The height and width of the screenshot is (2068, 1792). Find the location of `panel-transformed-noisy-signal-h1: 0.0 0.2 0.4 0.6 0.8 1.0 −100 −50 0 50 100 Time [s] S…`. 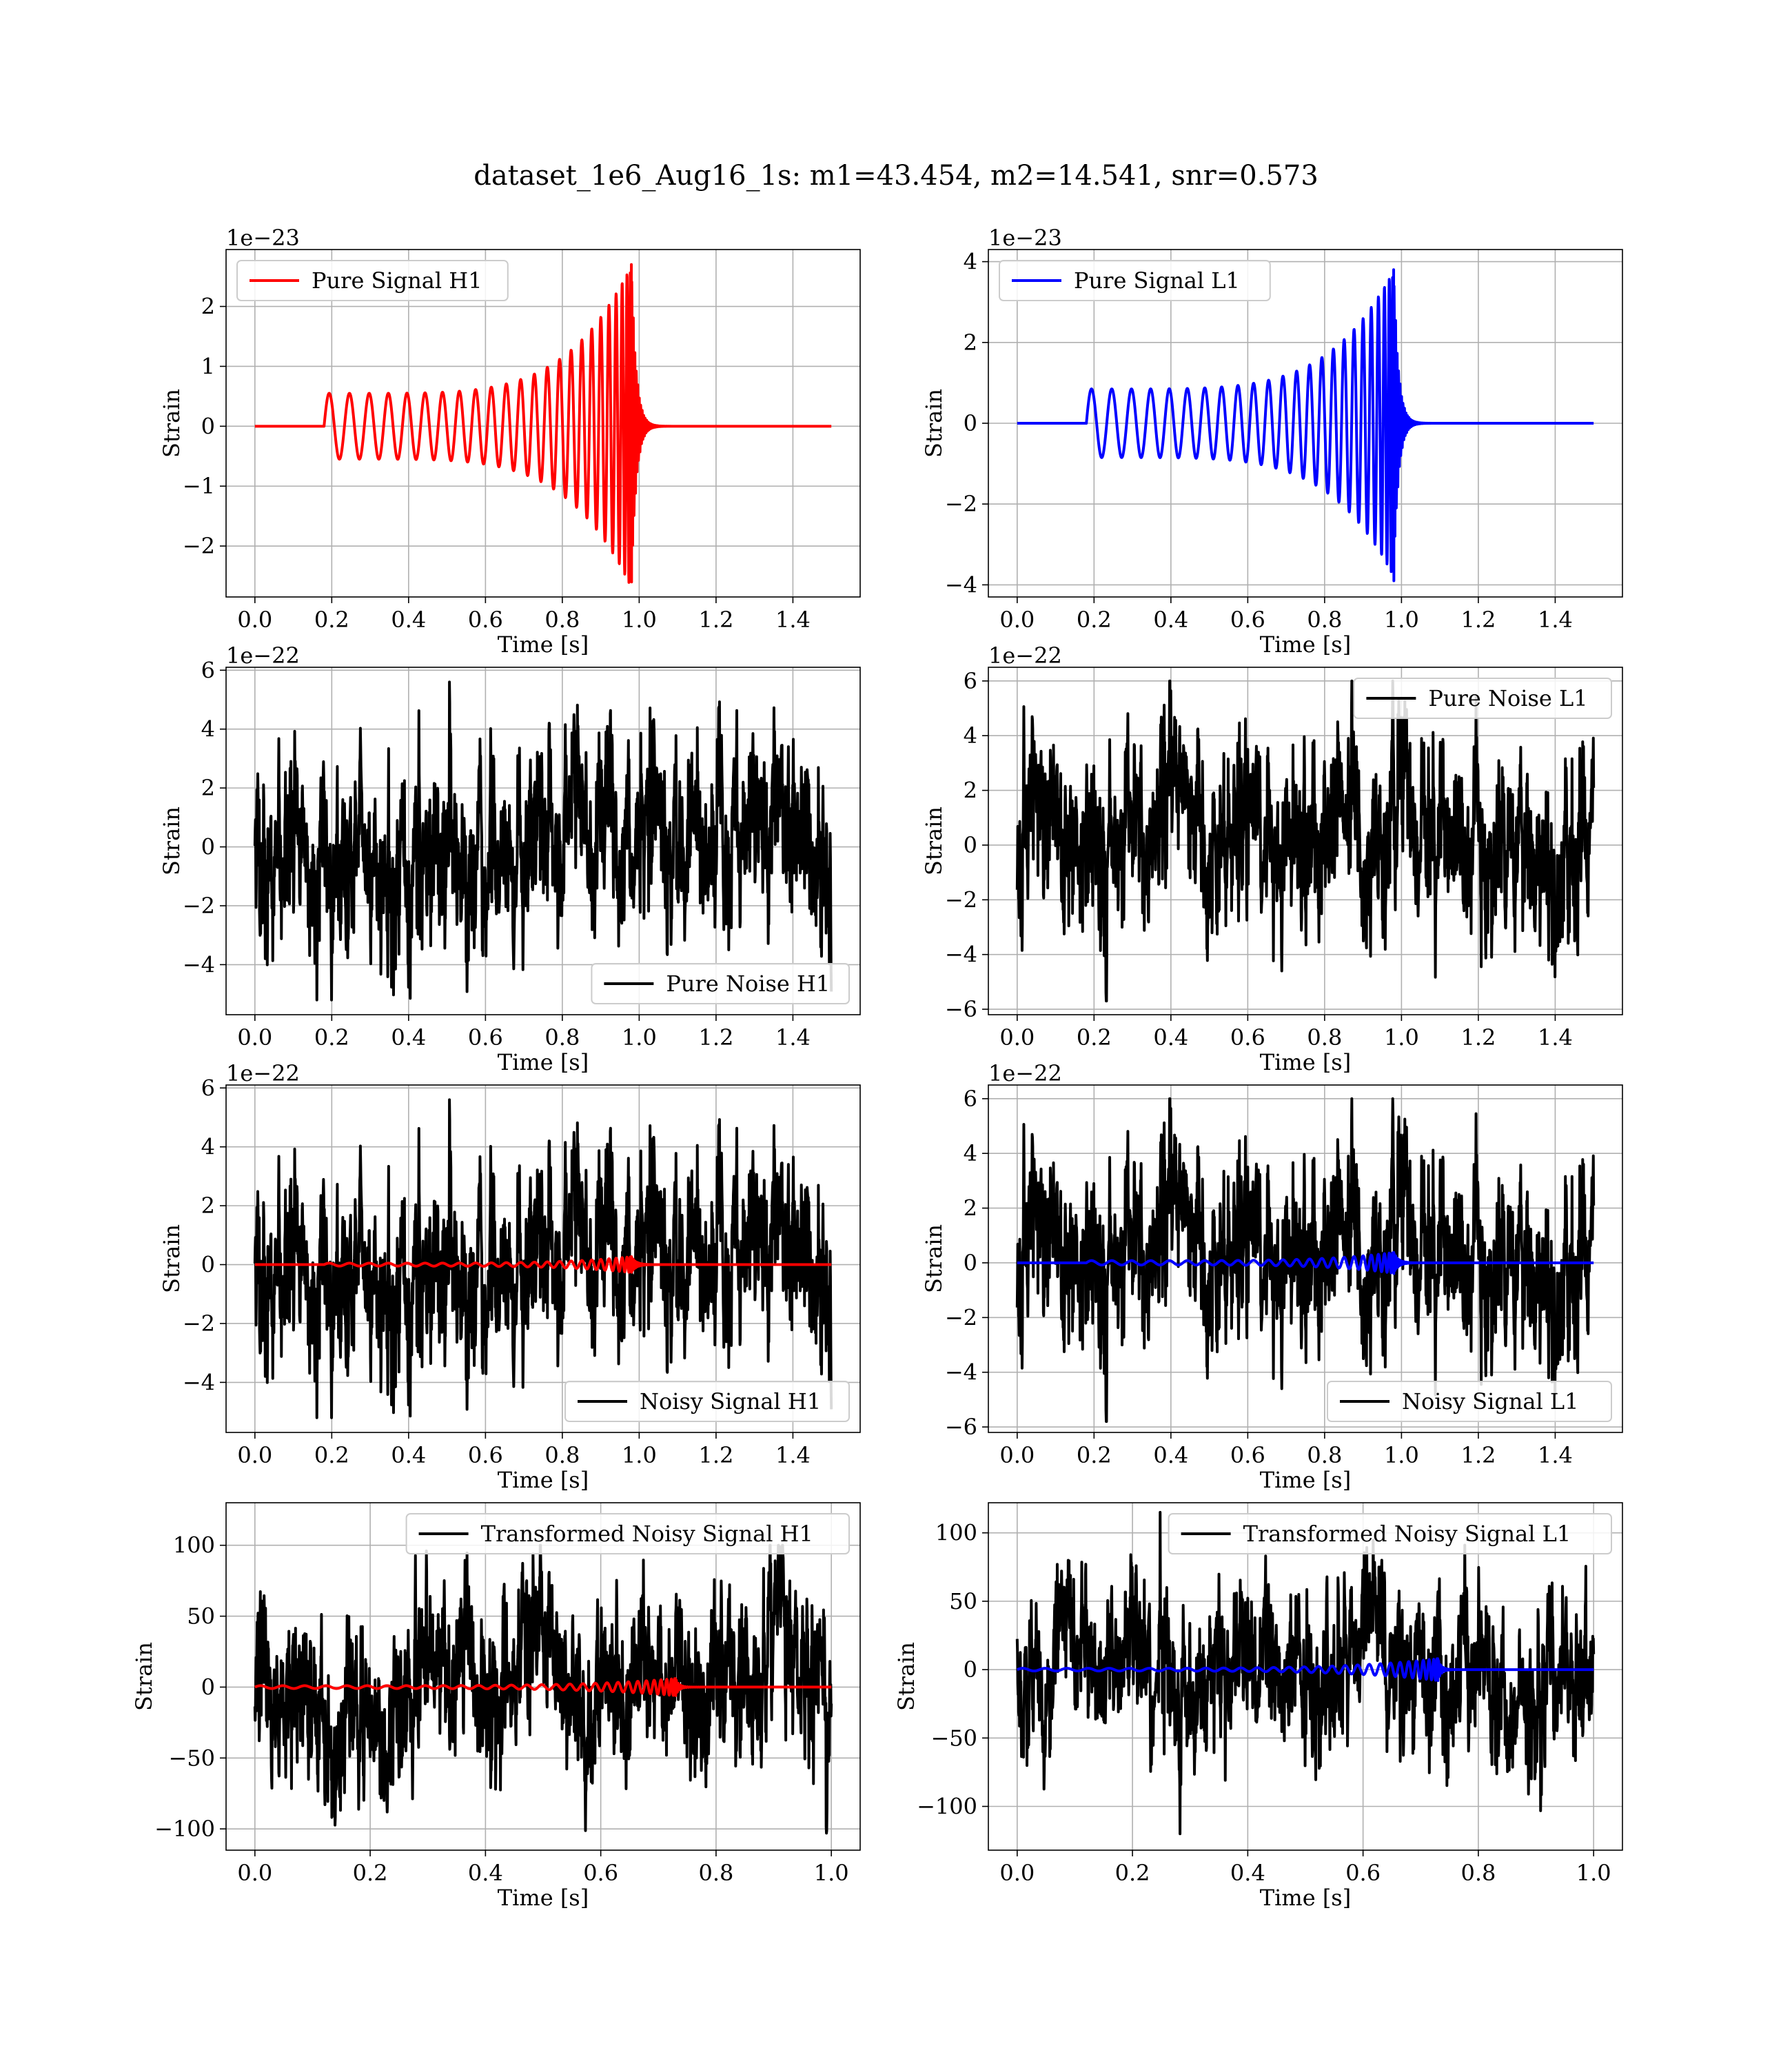

panel-transformed-noisy-signal-h1: 0.0 0.2 0.4 0.6 0.8 1.0 −100 −50 0 50 100 Time [s] S… is located at coordinates (496, 1706).